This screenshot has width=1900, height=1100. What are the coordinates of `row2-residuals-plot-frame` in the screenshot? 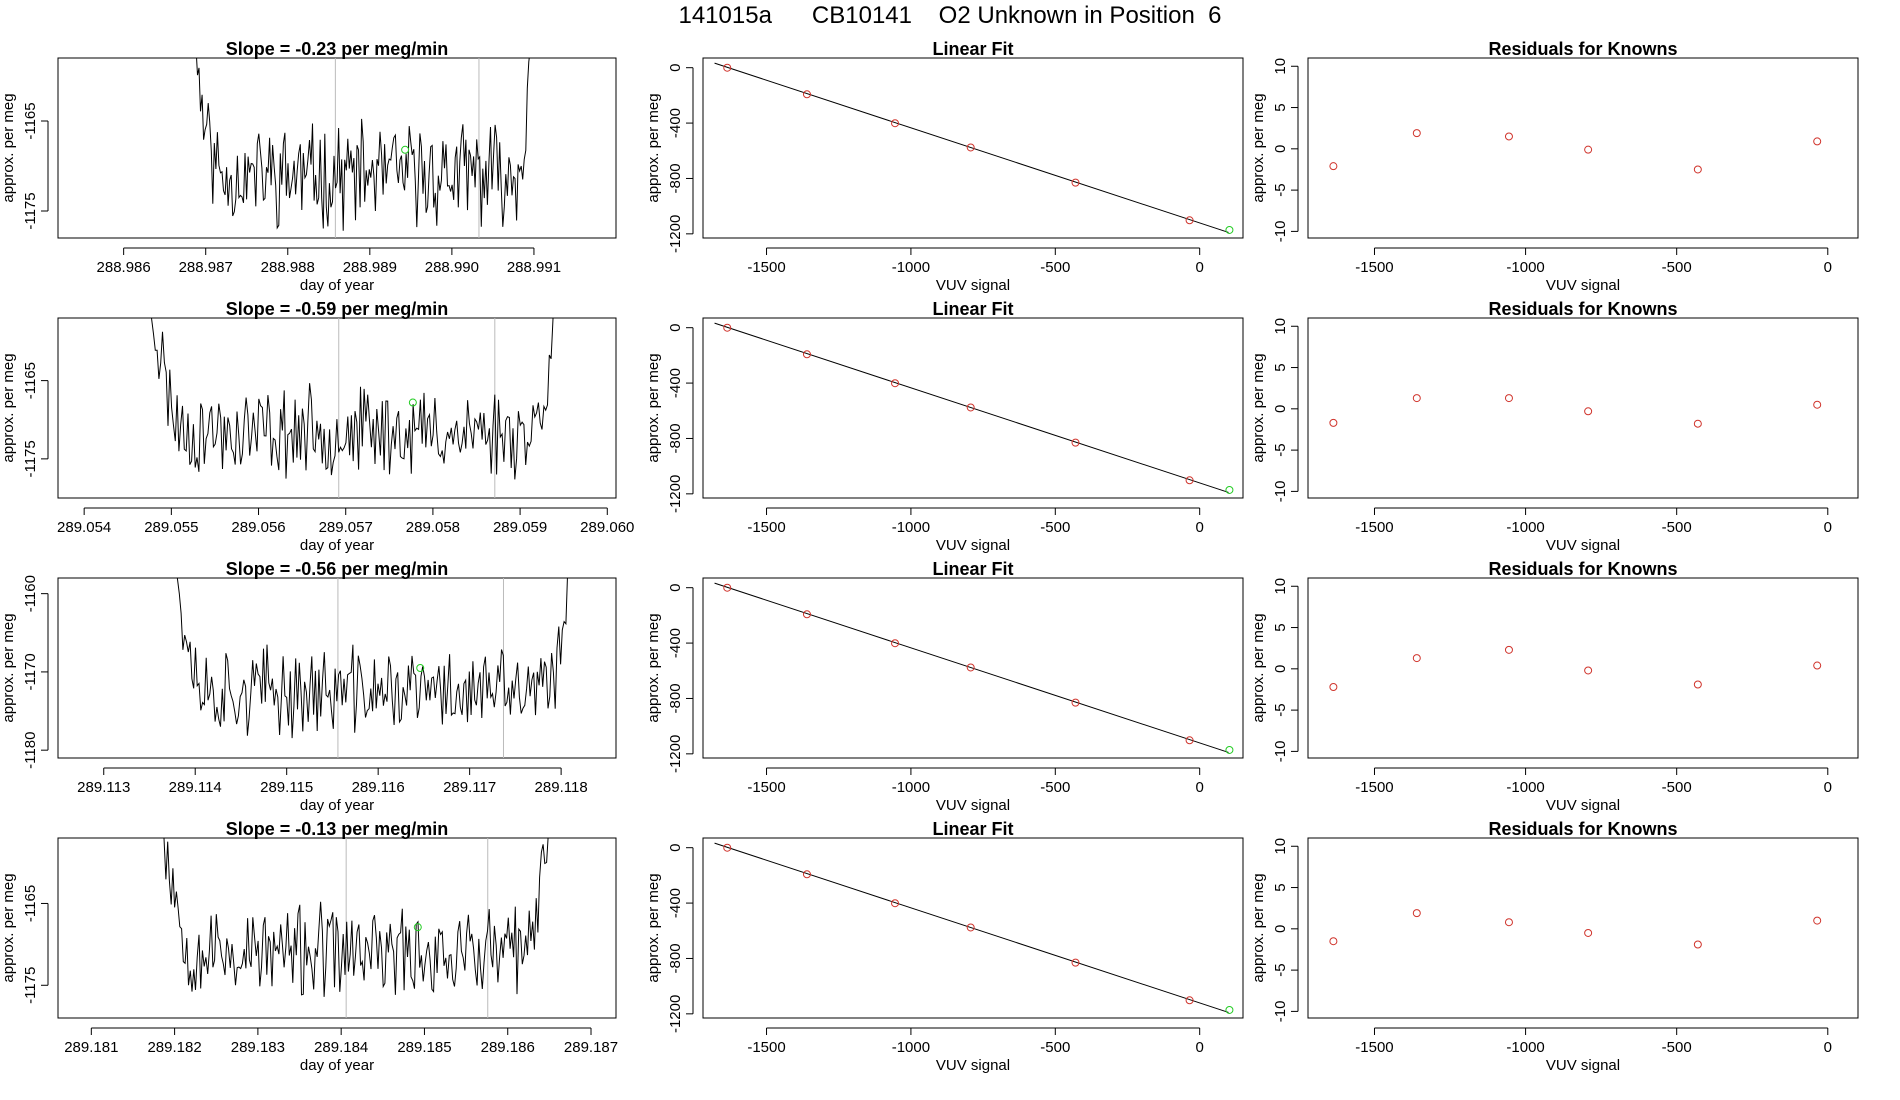 It's located at (1583, 408).